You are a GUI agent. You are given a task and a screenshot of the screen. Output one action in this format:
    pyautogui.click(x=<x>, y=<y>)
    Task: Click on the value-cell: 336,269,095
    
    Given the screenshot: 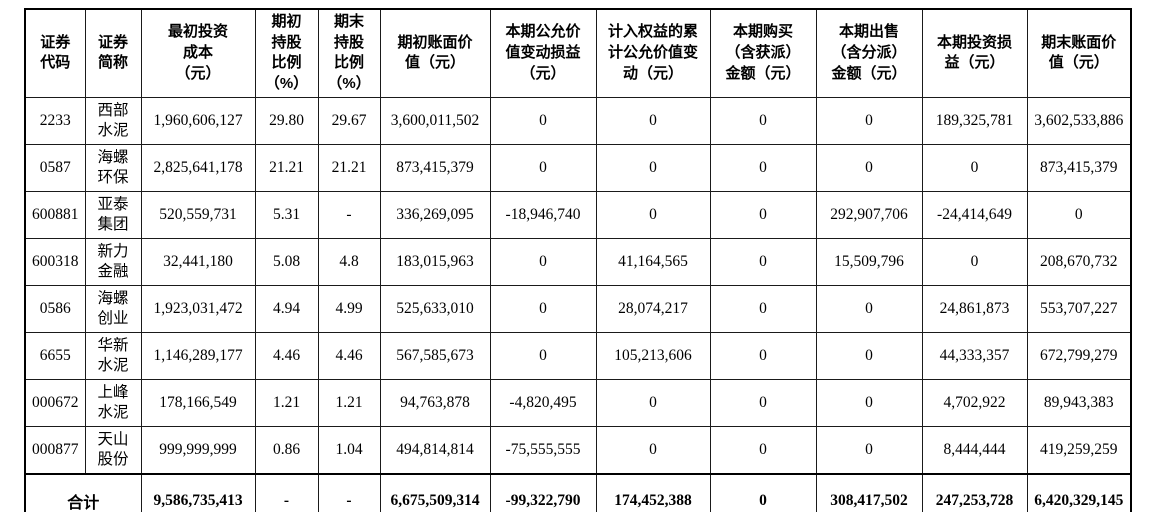 What is the action you would take?
    pyautogui.click(x=435, y=214)
    